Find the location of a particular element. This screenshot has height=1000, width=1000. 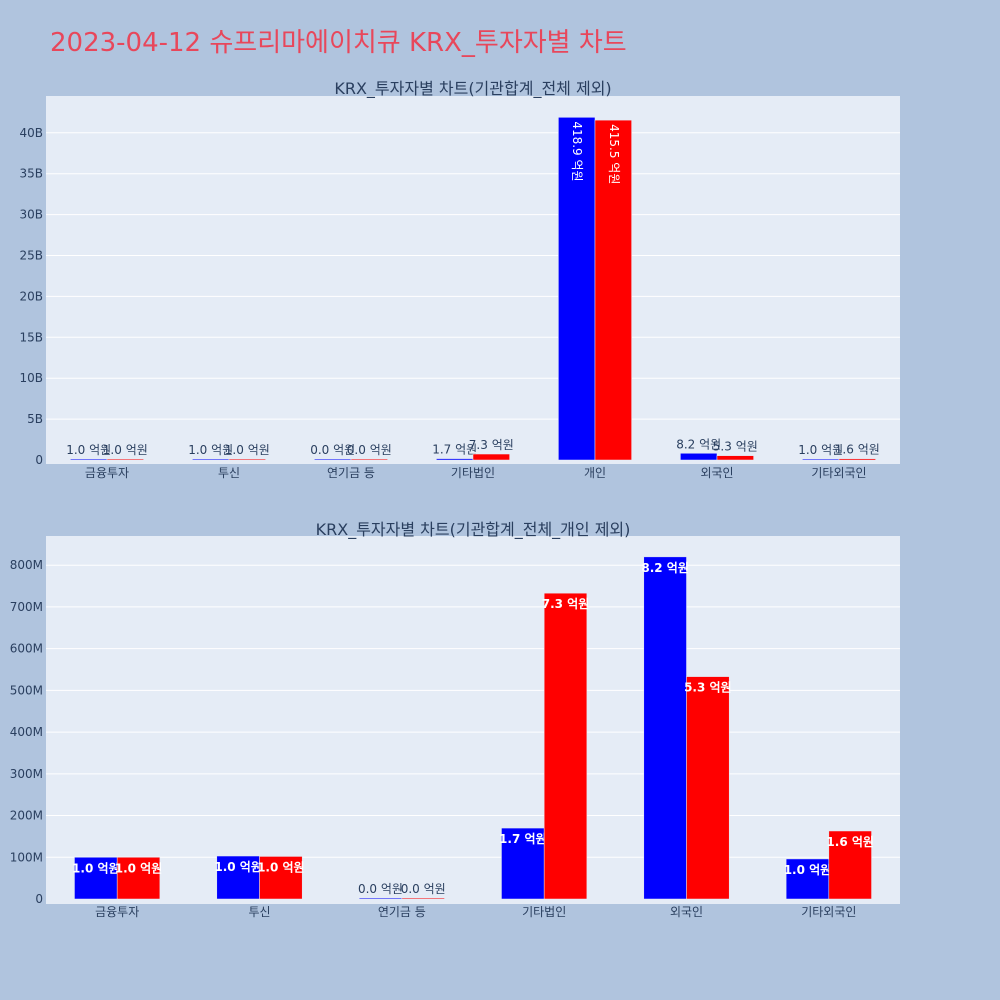

data-label: 418.9 억원 is located at coordinates (577, 151).